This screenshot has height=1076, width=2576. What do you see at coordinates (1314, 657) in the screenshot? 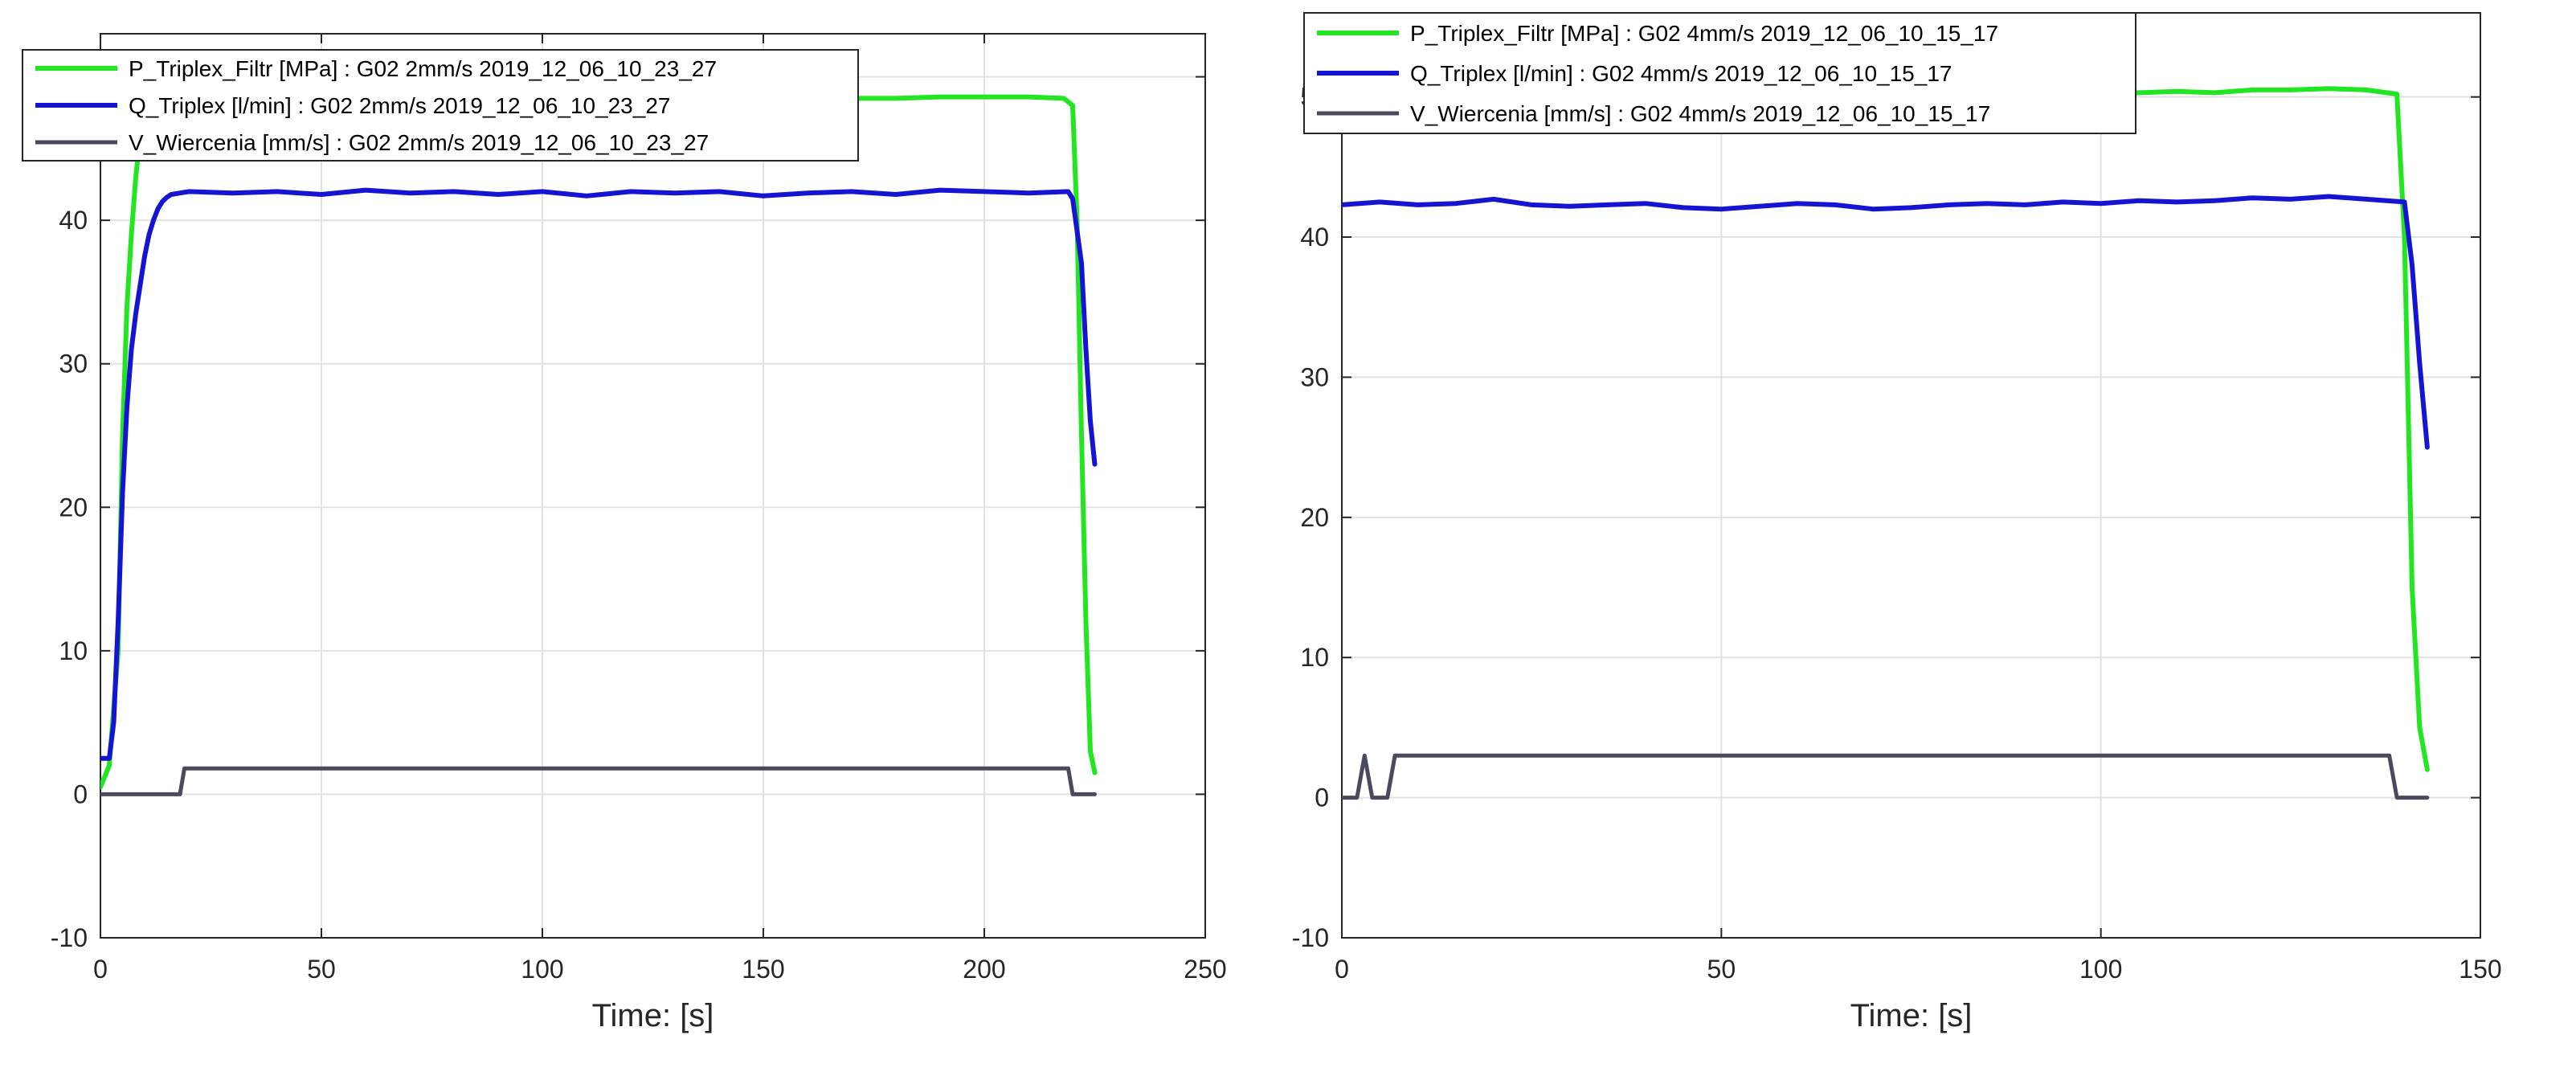
I see `chart-1-y-tick-label: 10` at bounding box center [1314, 657].